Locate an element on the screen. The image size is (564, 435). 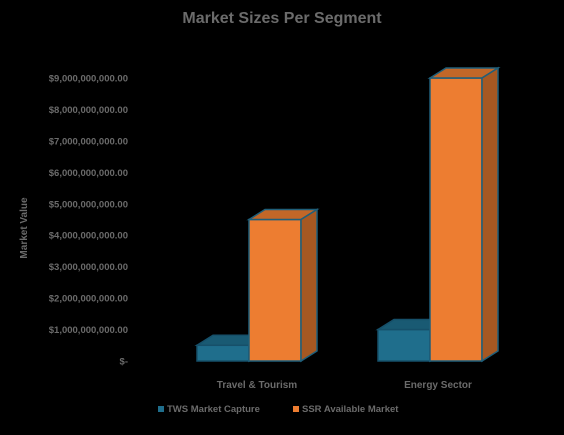
y-tick-label: $1,000,000,000.00 is located at coordinates (88, 330).